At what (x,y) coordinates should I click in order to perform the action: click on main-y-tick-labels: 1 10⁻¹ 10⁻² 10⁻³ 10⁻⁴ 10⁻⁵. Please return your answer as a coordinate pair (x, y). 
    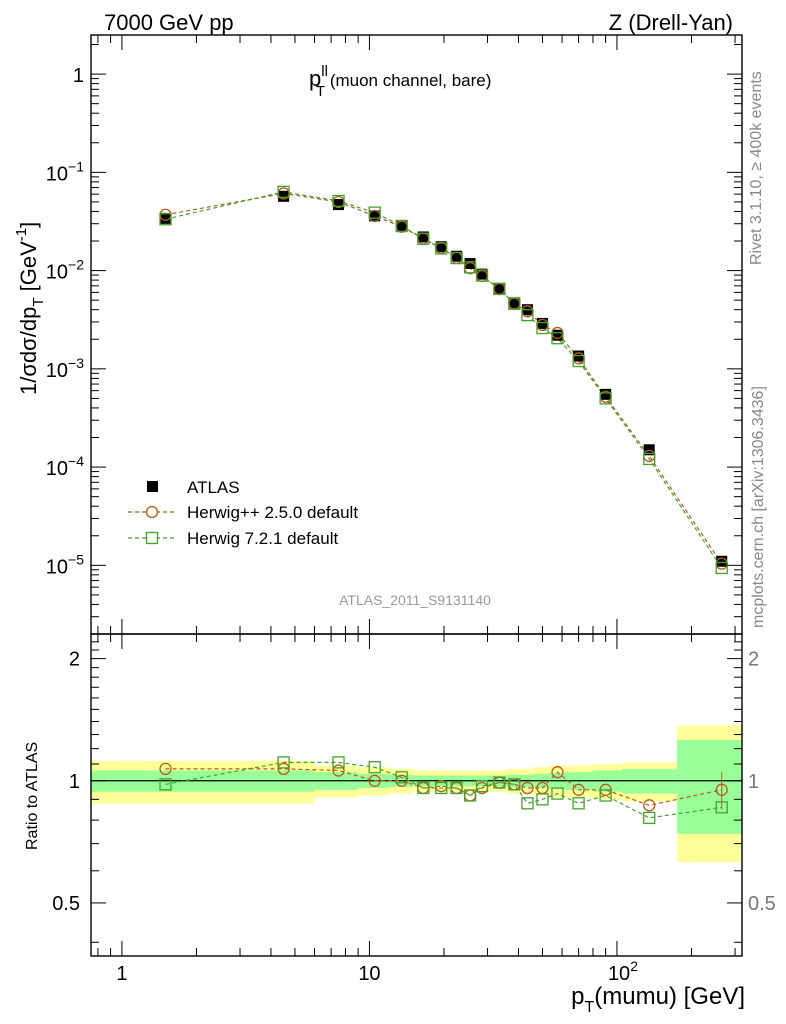
    Looking at the image, I should click on (65, 321).